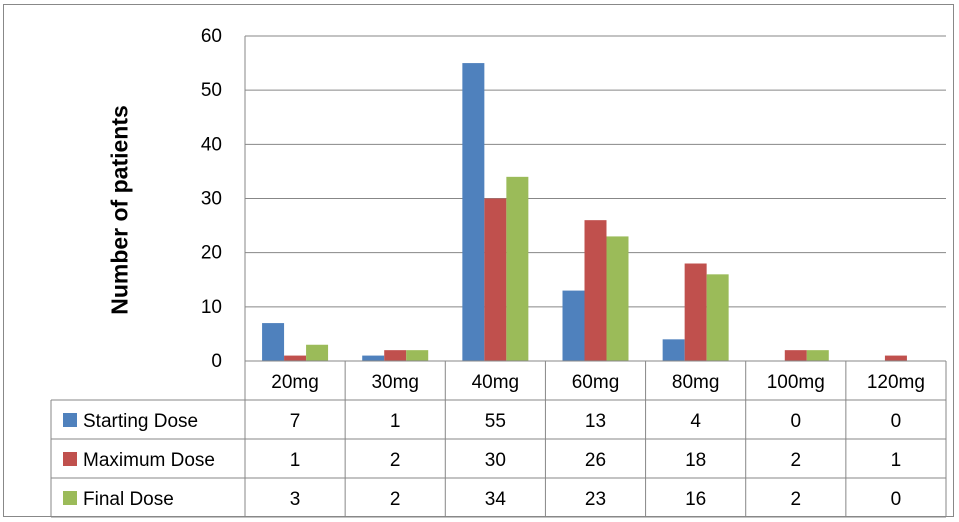 This screenshot has width=959, height=522. I want to click on y-tick-label: 10, so click(211, 307).